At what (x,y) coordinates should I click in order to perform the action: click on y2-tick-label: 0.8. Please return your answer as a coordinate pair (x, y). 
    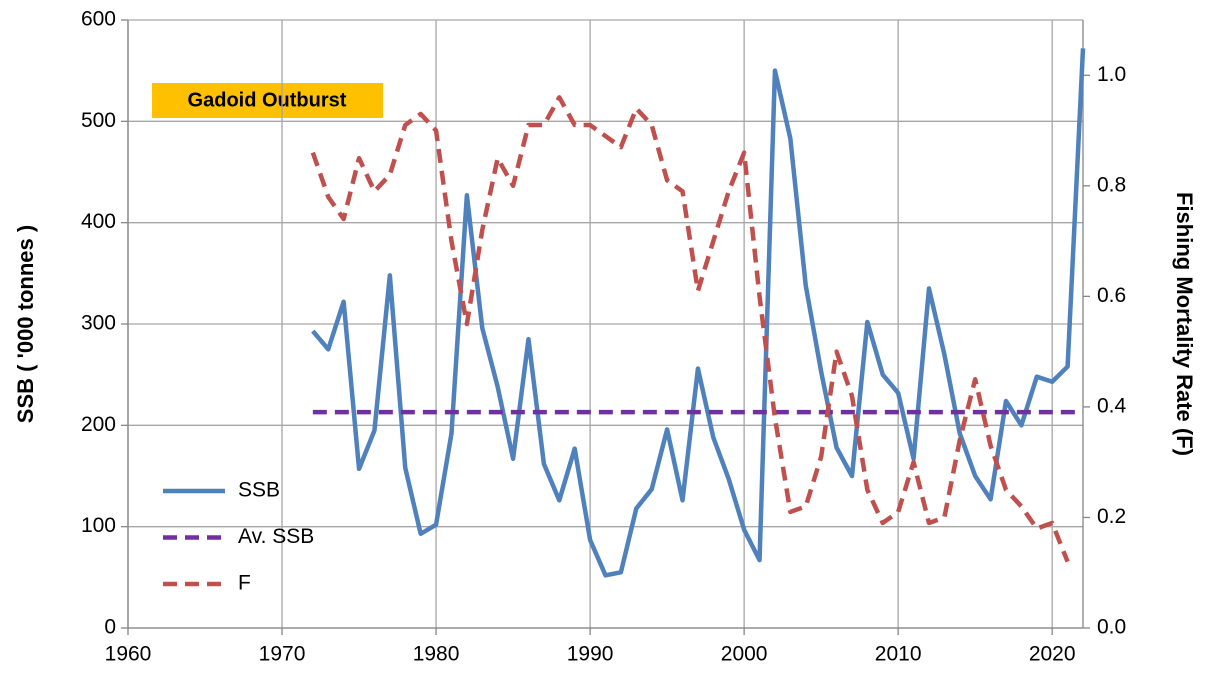
    Looking at the image, I should click on (1111, 184).